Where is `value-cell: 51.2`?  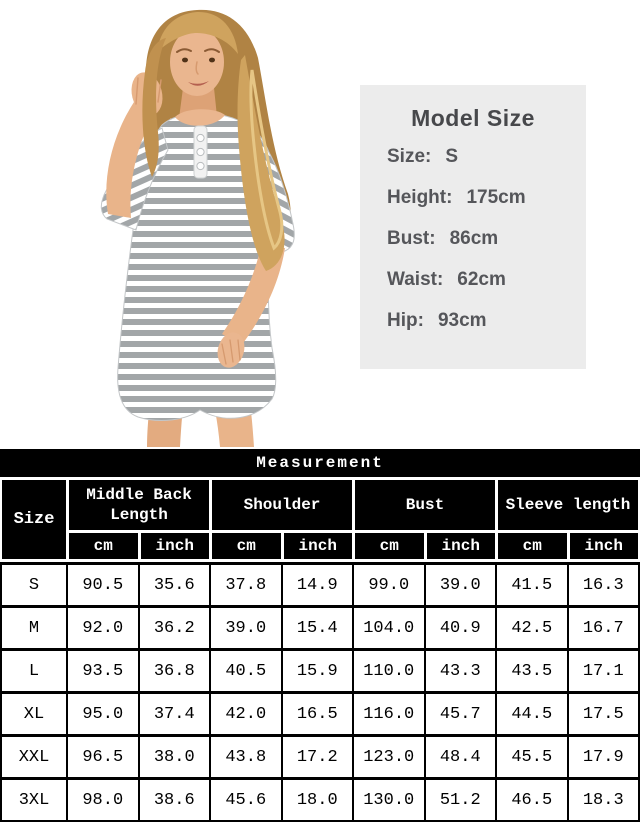 value-cell: 51.2 is located at coordinates (460, 800).